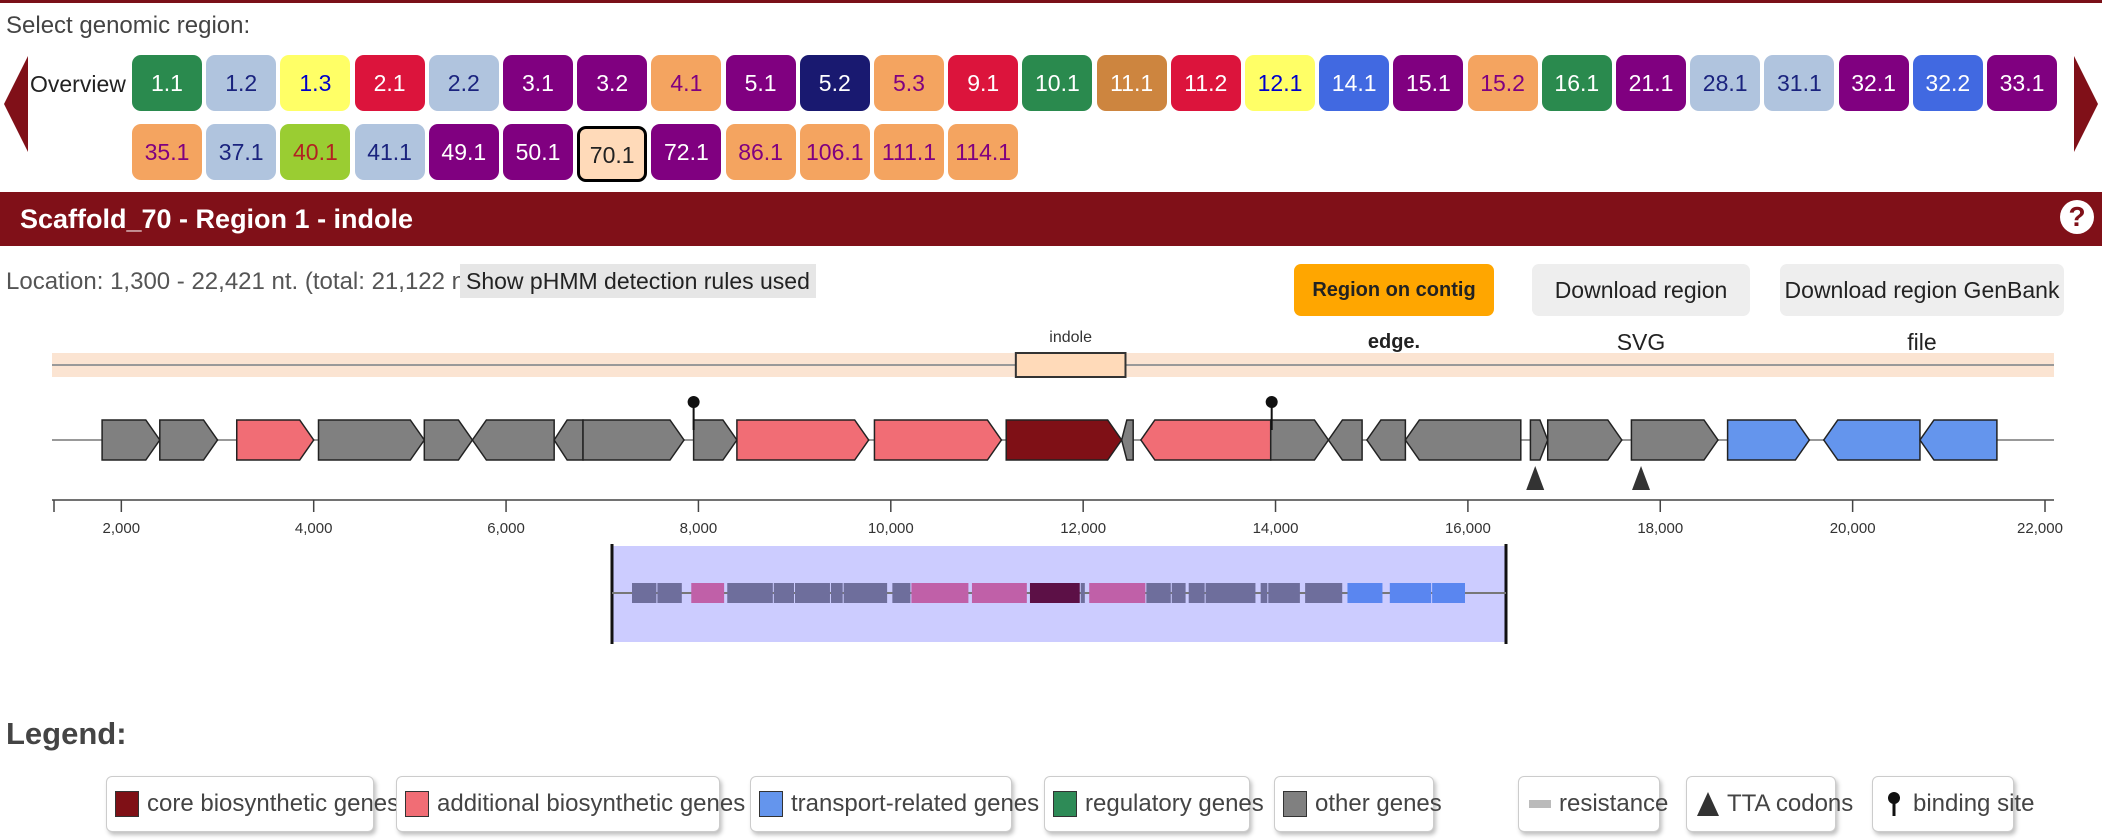 The width and height of the screenshot is (2102, 840). I want to click on gene-arrows, so click(1049, 440).